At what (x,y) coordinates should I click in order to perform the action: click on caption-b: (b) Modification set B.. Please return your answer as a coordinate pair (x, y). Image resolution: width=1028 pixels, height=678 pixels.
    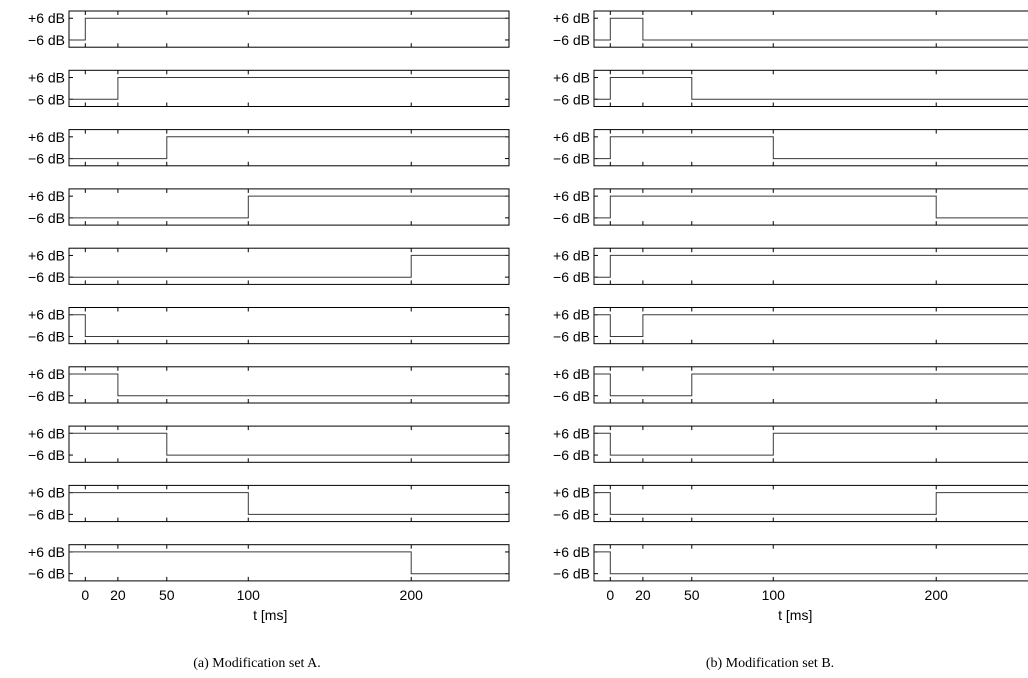
    Looking at the image, I should click on (770, 663).